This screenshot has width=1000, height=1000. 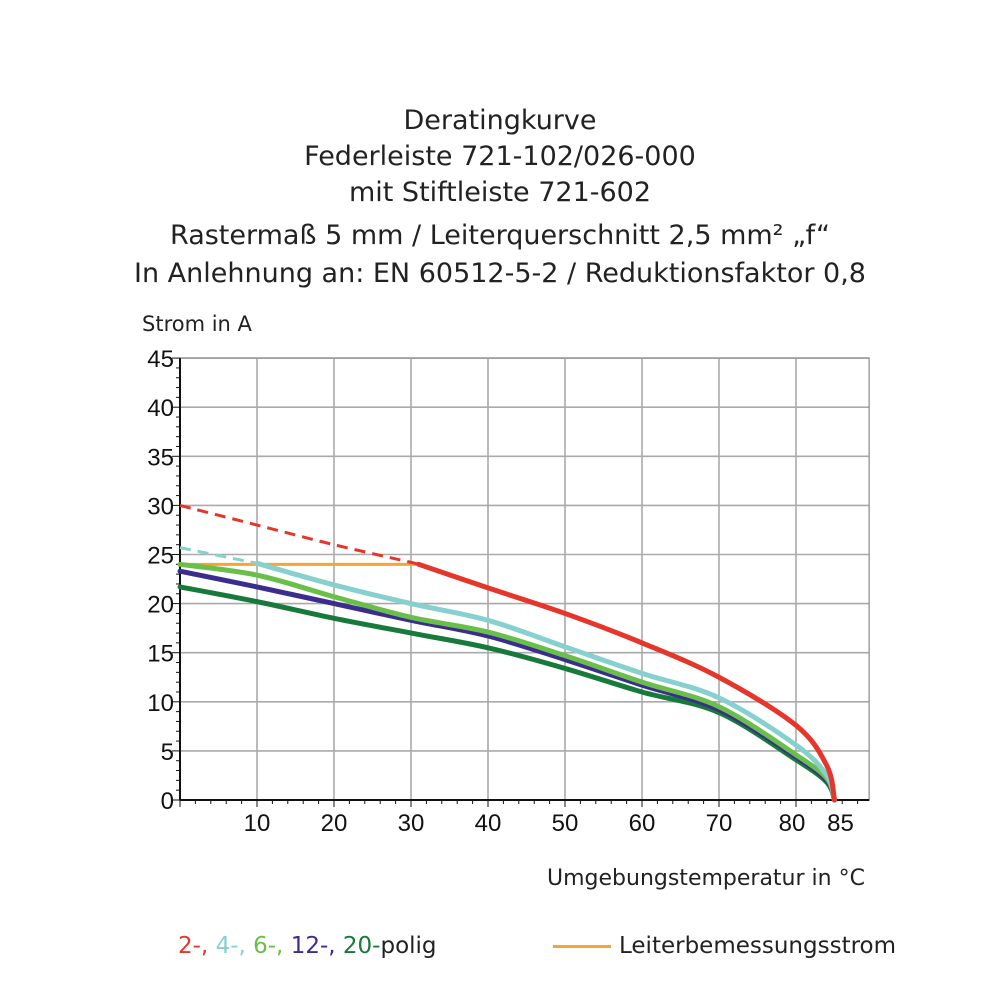 What do you see at coordinates (408, 946) in the screenshot?
I see `legend-suffix: polig` at bounding box center [408, 946].